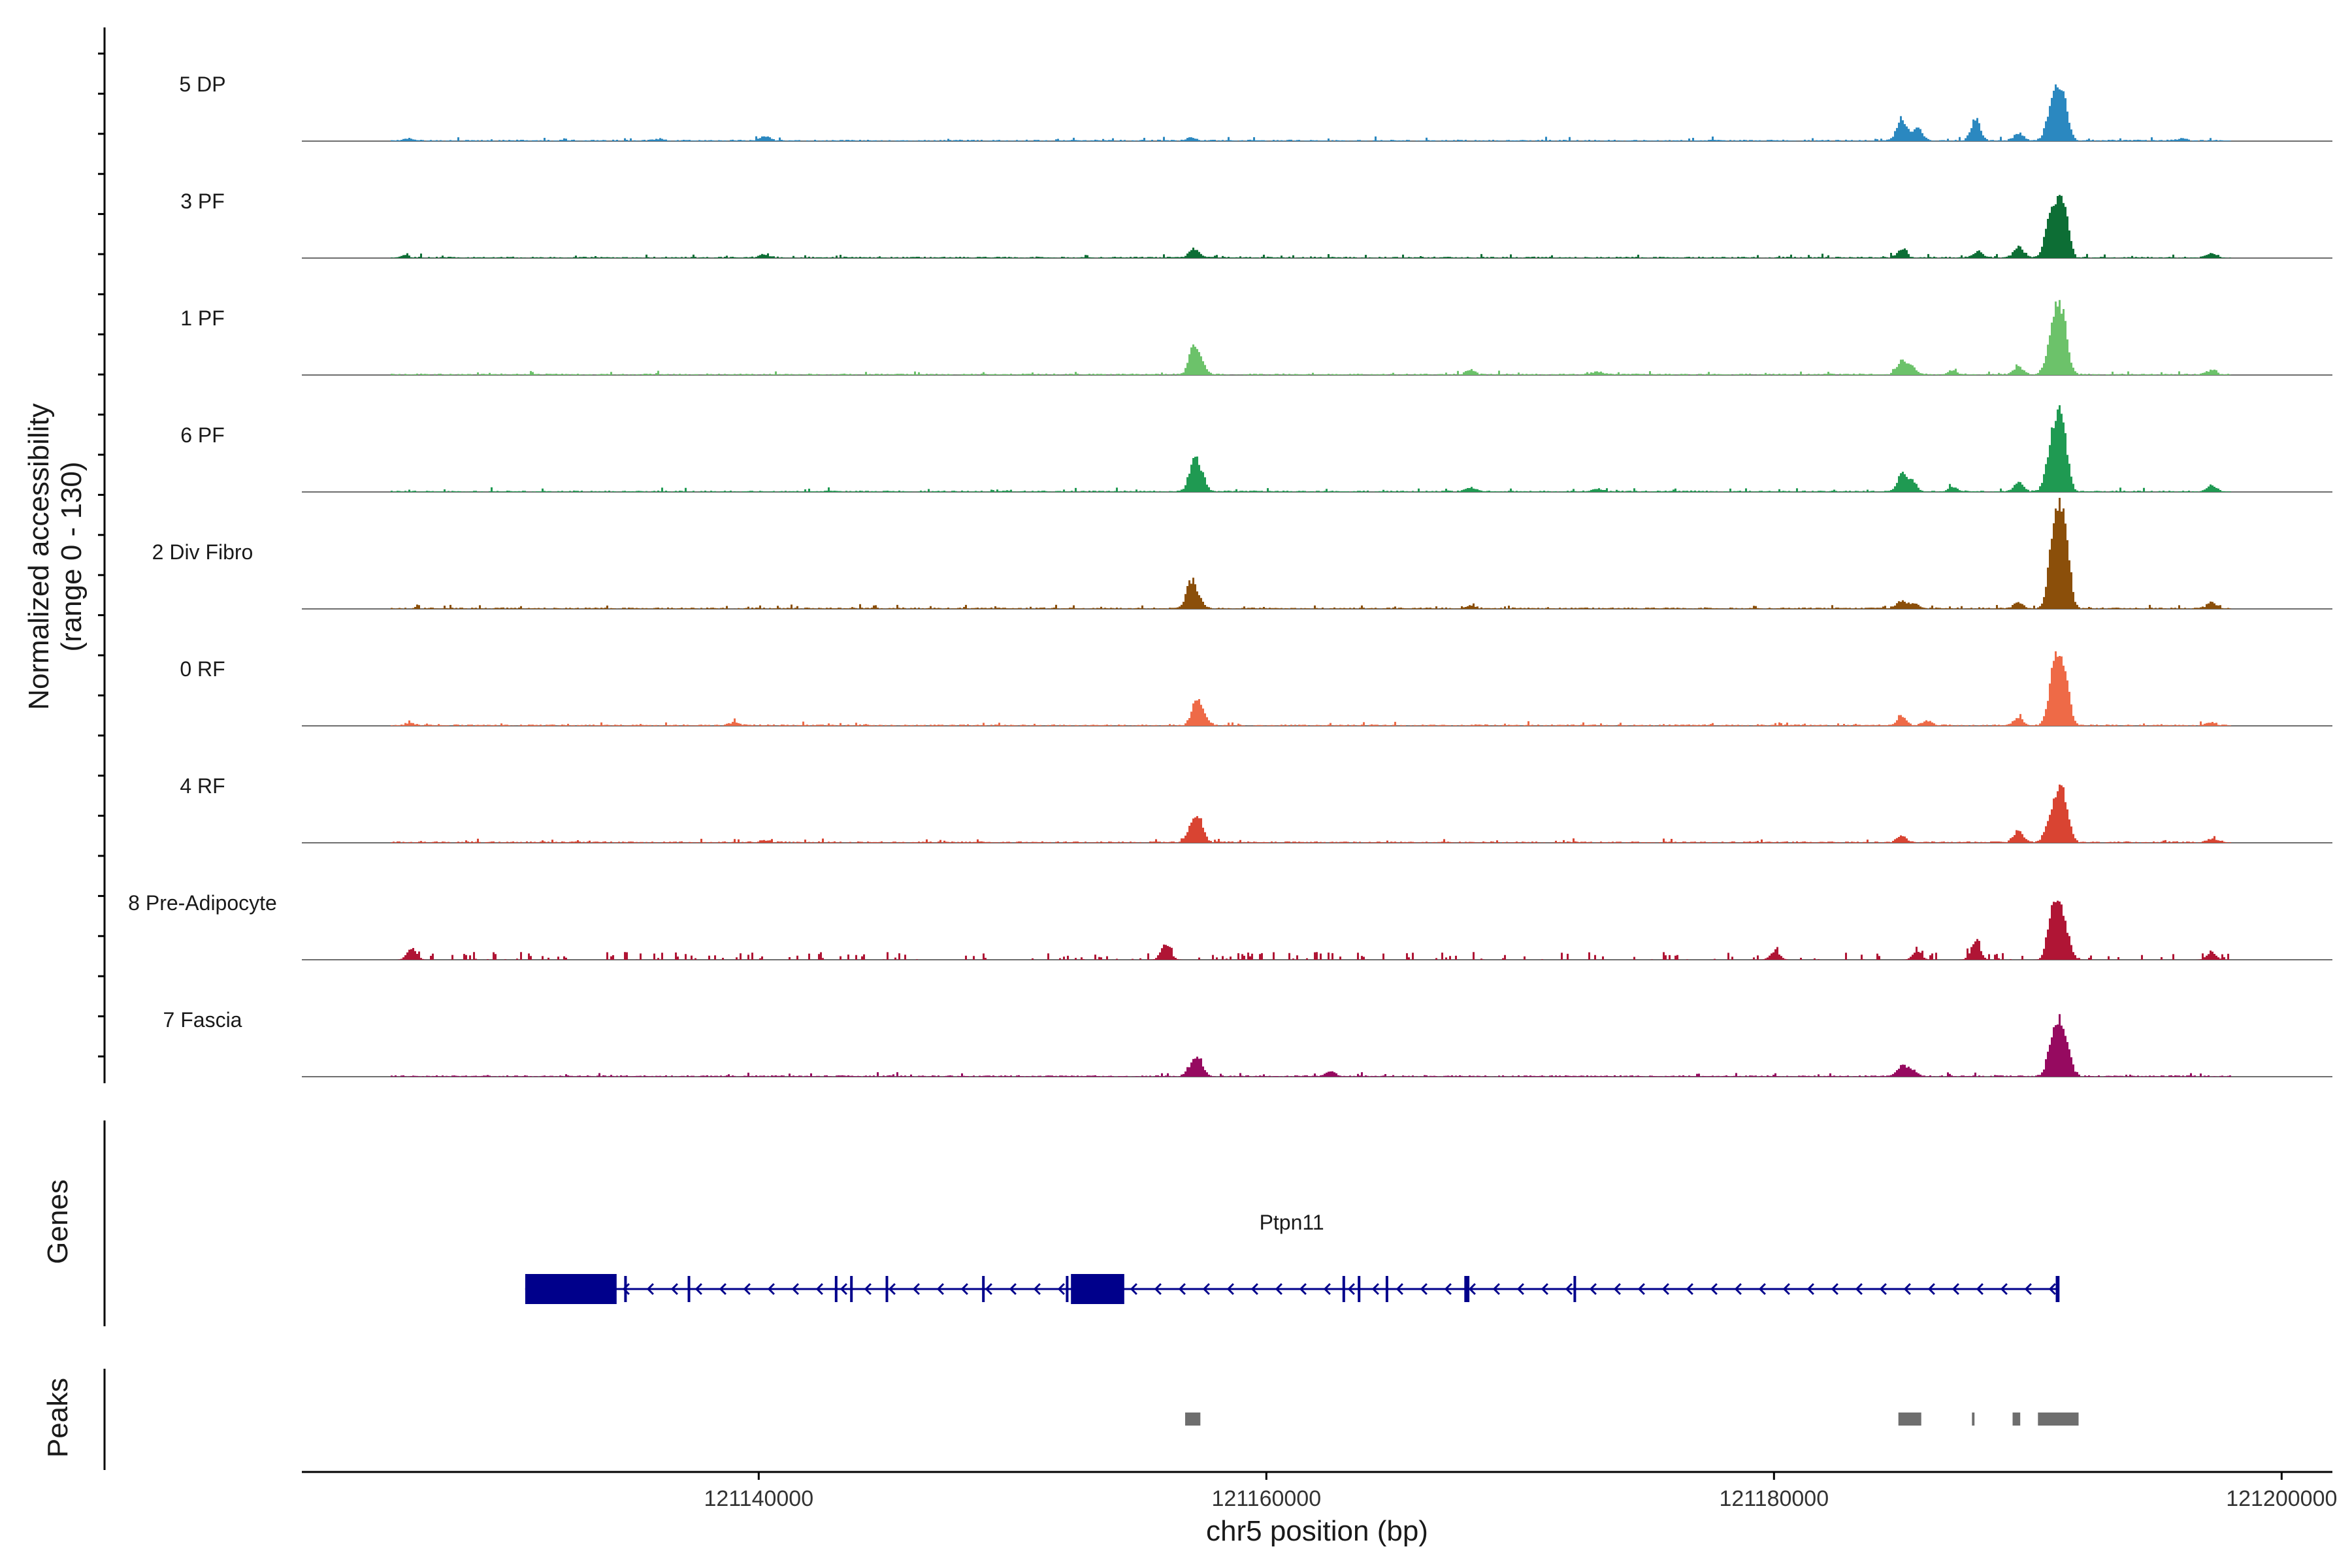 Image resolution: width=2352 pixels, height=1568 pixels. What do you see at coordinates (202, 1020) in the screenshot?
I see `track-label: 7 Fascia` at bounding box center [202, 1020].